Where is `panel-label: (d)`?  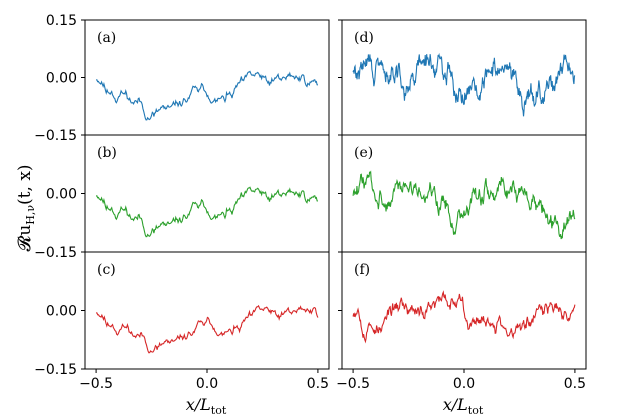
panel-label: (d) is located at coordinates (364, 38).